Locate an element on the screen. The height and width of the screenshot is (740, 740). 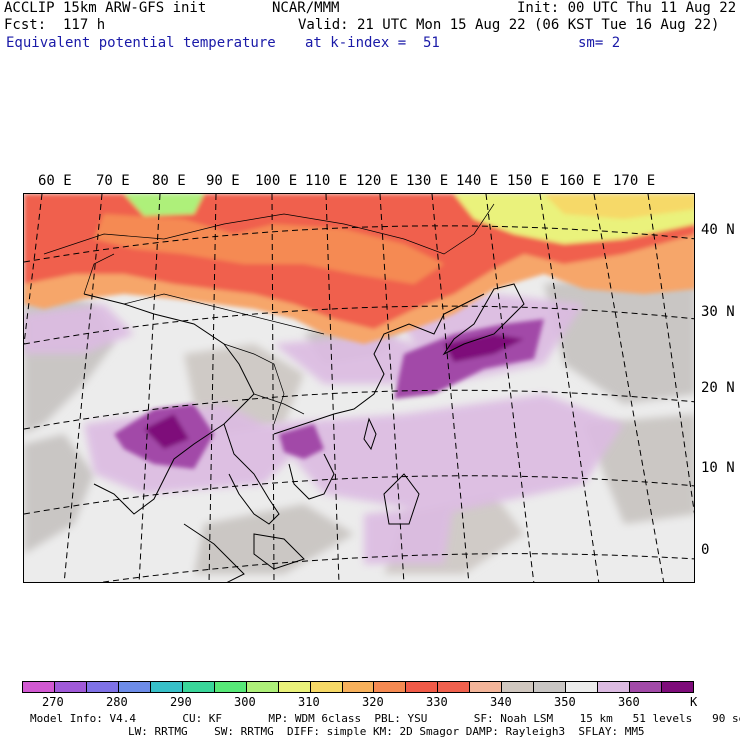
colorbar-tick-label: 360 is located at coordinates (629, 702).